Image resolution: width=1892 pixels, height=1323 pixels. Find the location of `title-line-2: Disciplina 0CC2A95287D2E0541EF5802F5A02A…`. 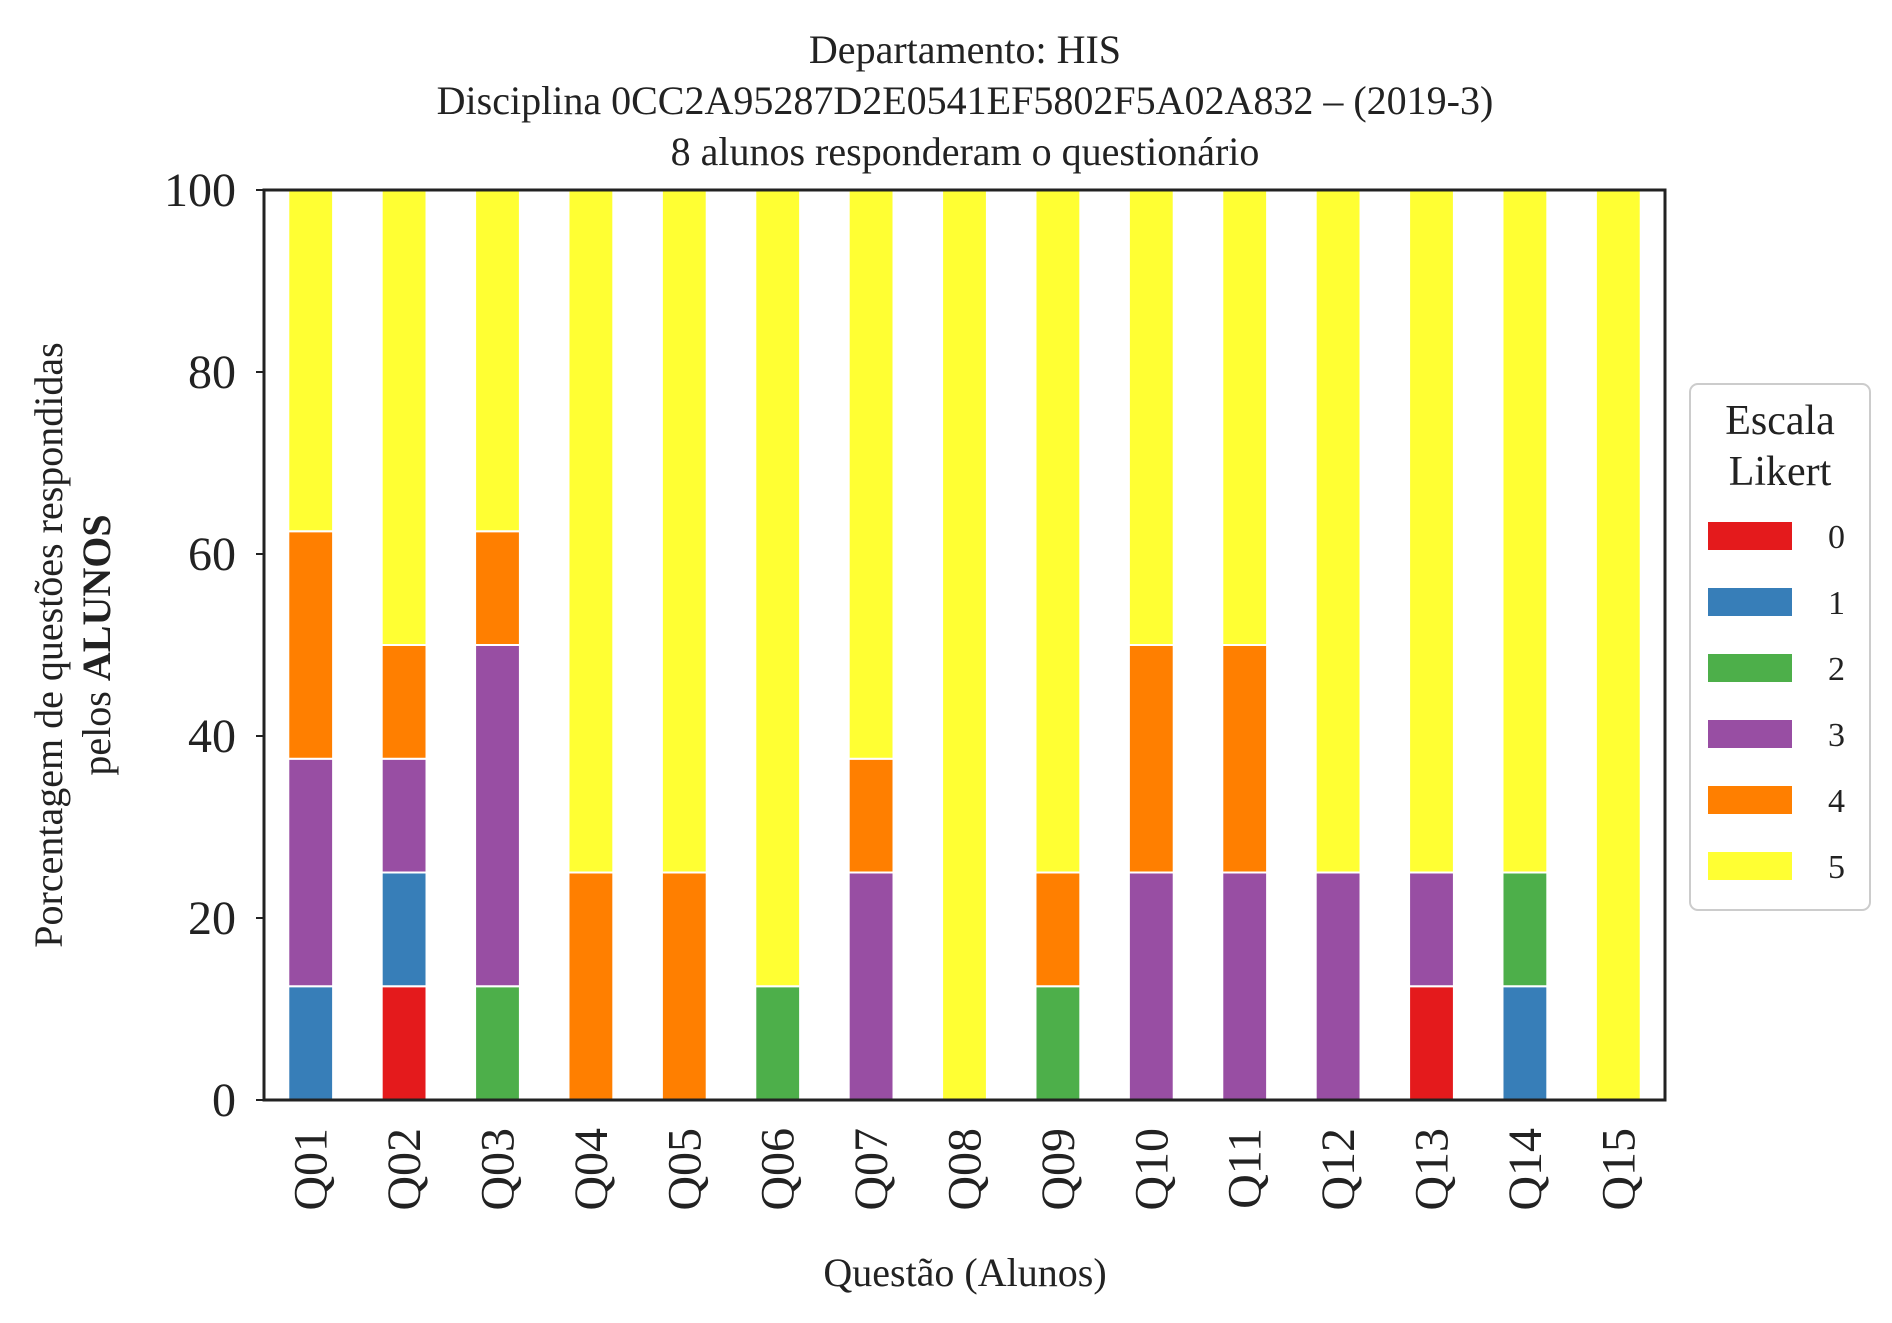

title-line-2: Disciplina 0CC2A95287D2E0541EF5802F5A02A… is located at coordinates (965, 100).